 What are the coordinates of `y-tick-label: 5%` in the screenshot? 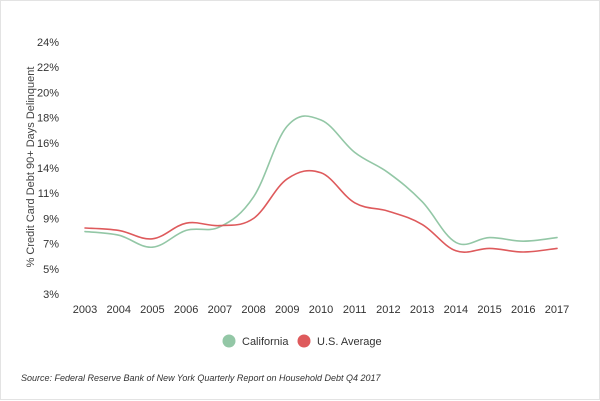 It's located at (51, 270).